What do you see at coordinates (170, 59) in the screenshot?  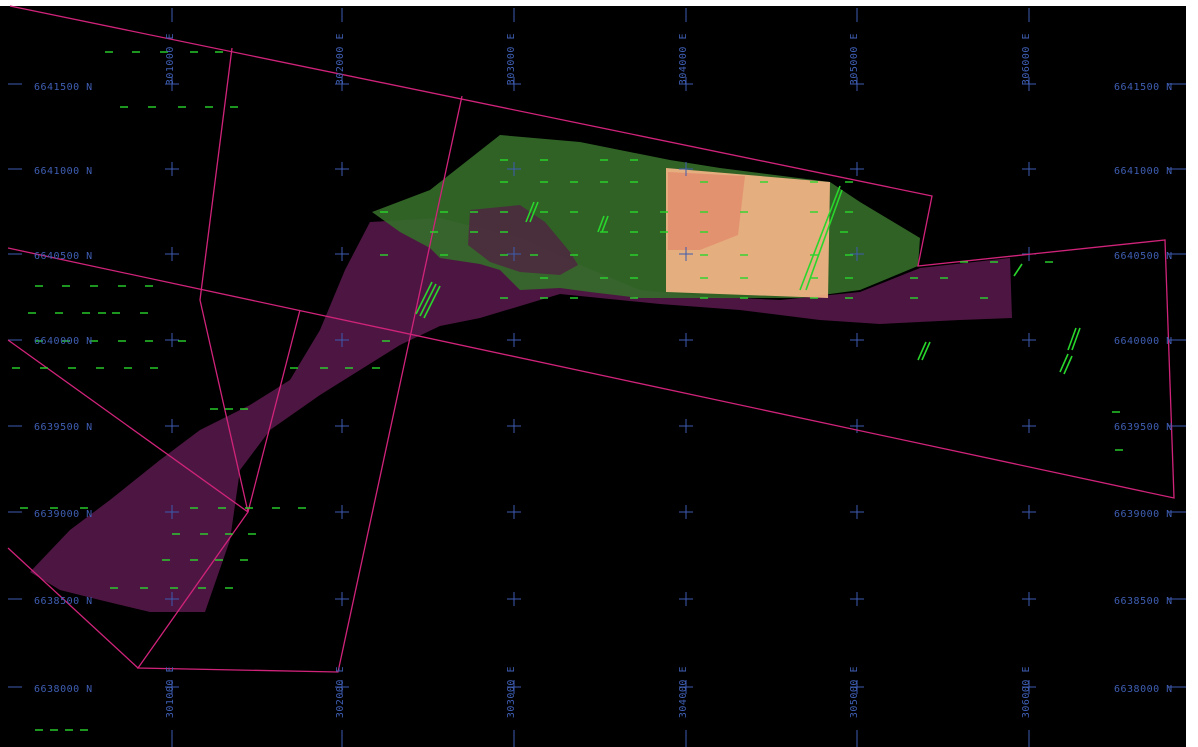 I see `easting-label-top: 301000 E` at bounding box center [170, 59].